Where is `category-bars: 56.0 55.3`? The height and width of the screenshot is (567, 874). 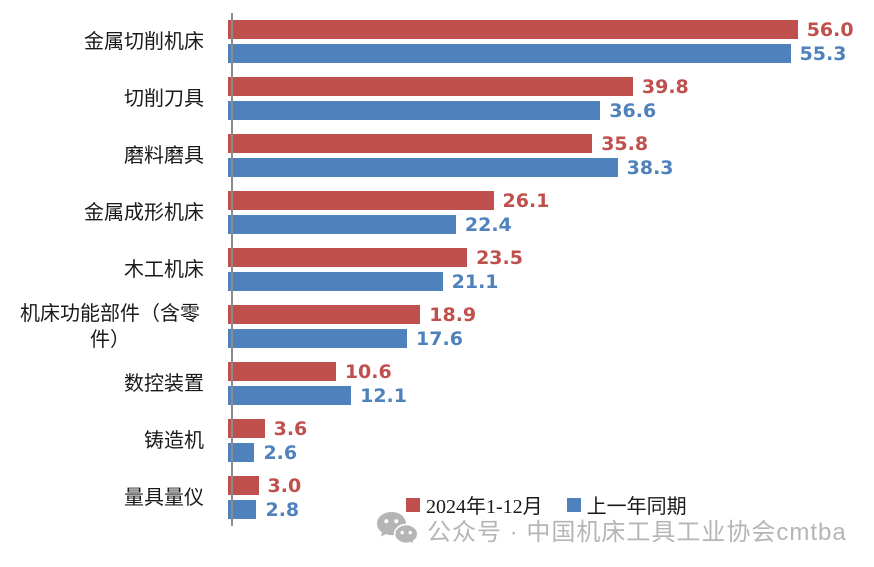 category-bars: 56.0 55.3 is located at coordinates (550, 41).